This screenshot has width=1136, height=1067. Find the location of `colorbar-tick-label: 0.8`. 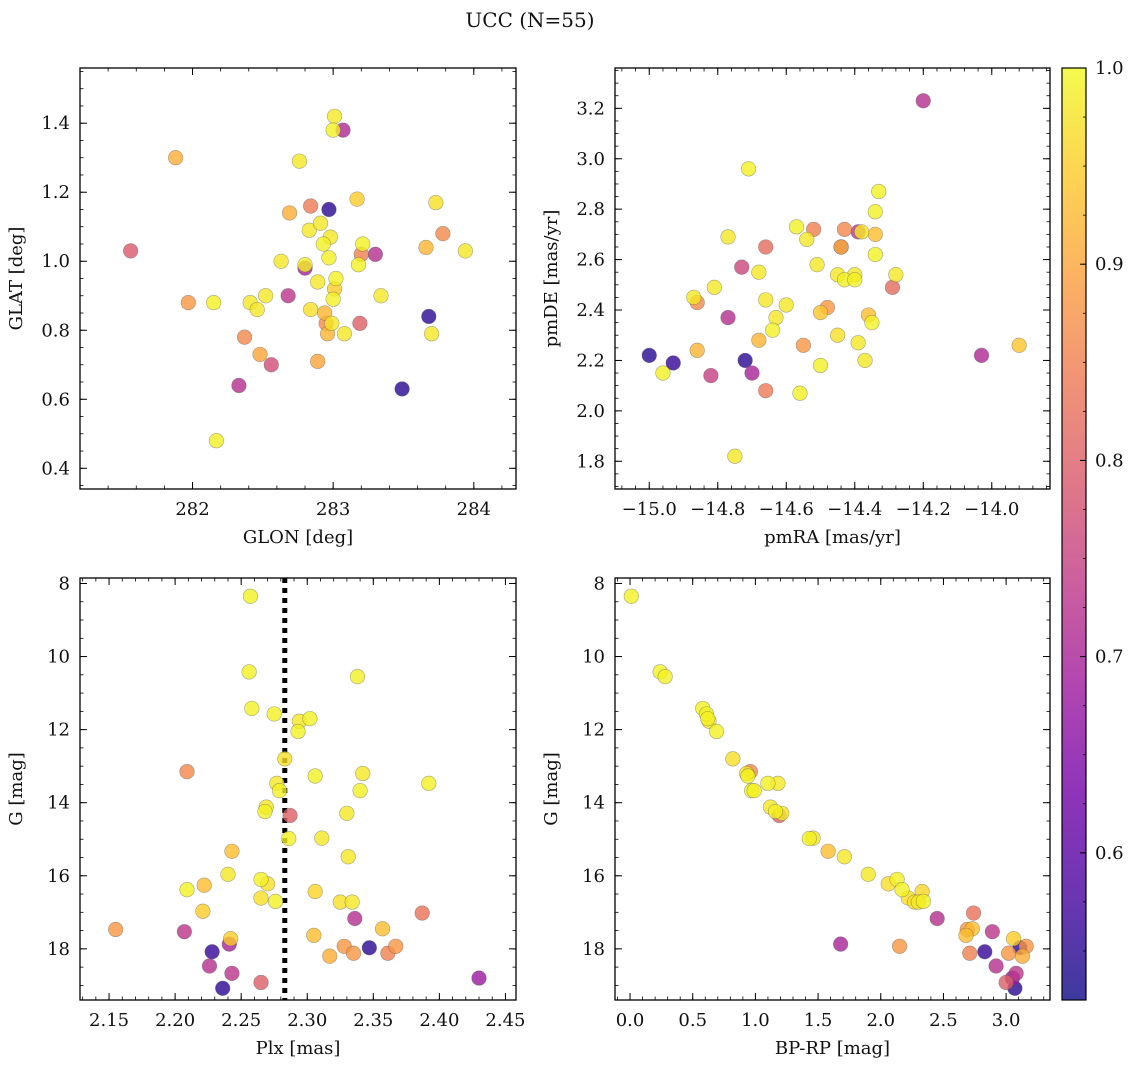

colorbar-tick-label: 0.8 is located at coordinates (1109, 460).